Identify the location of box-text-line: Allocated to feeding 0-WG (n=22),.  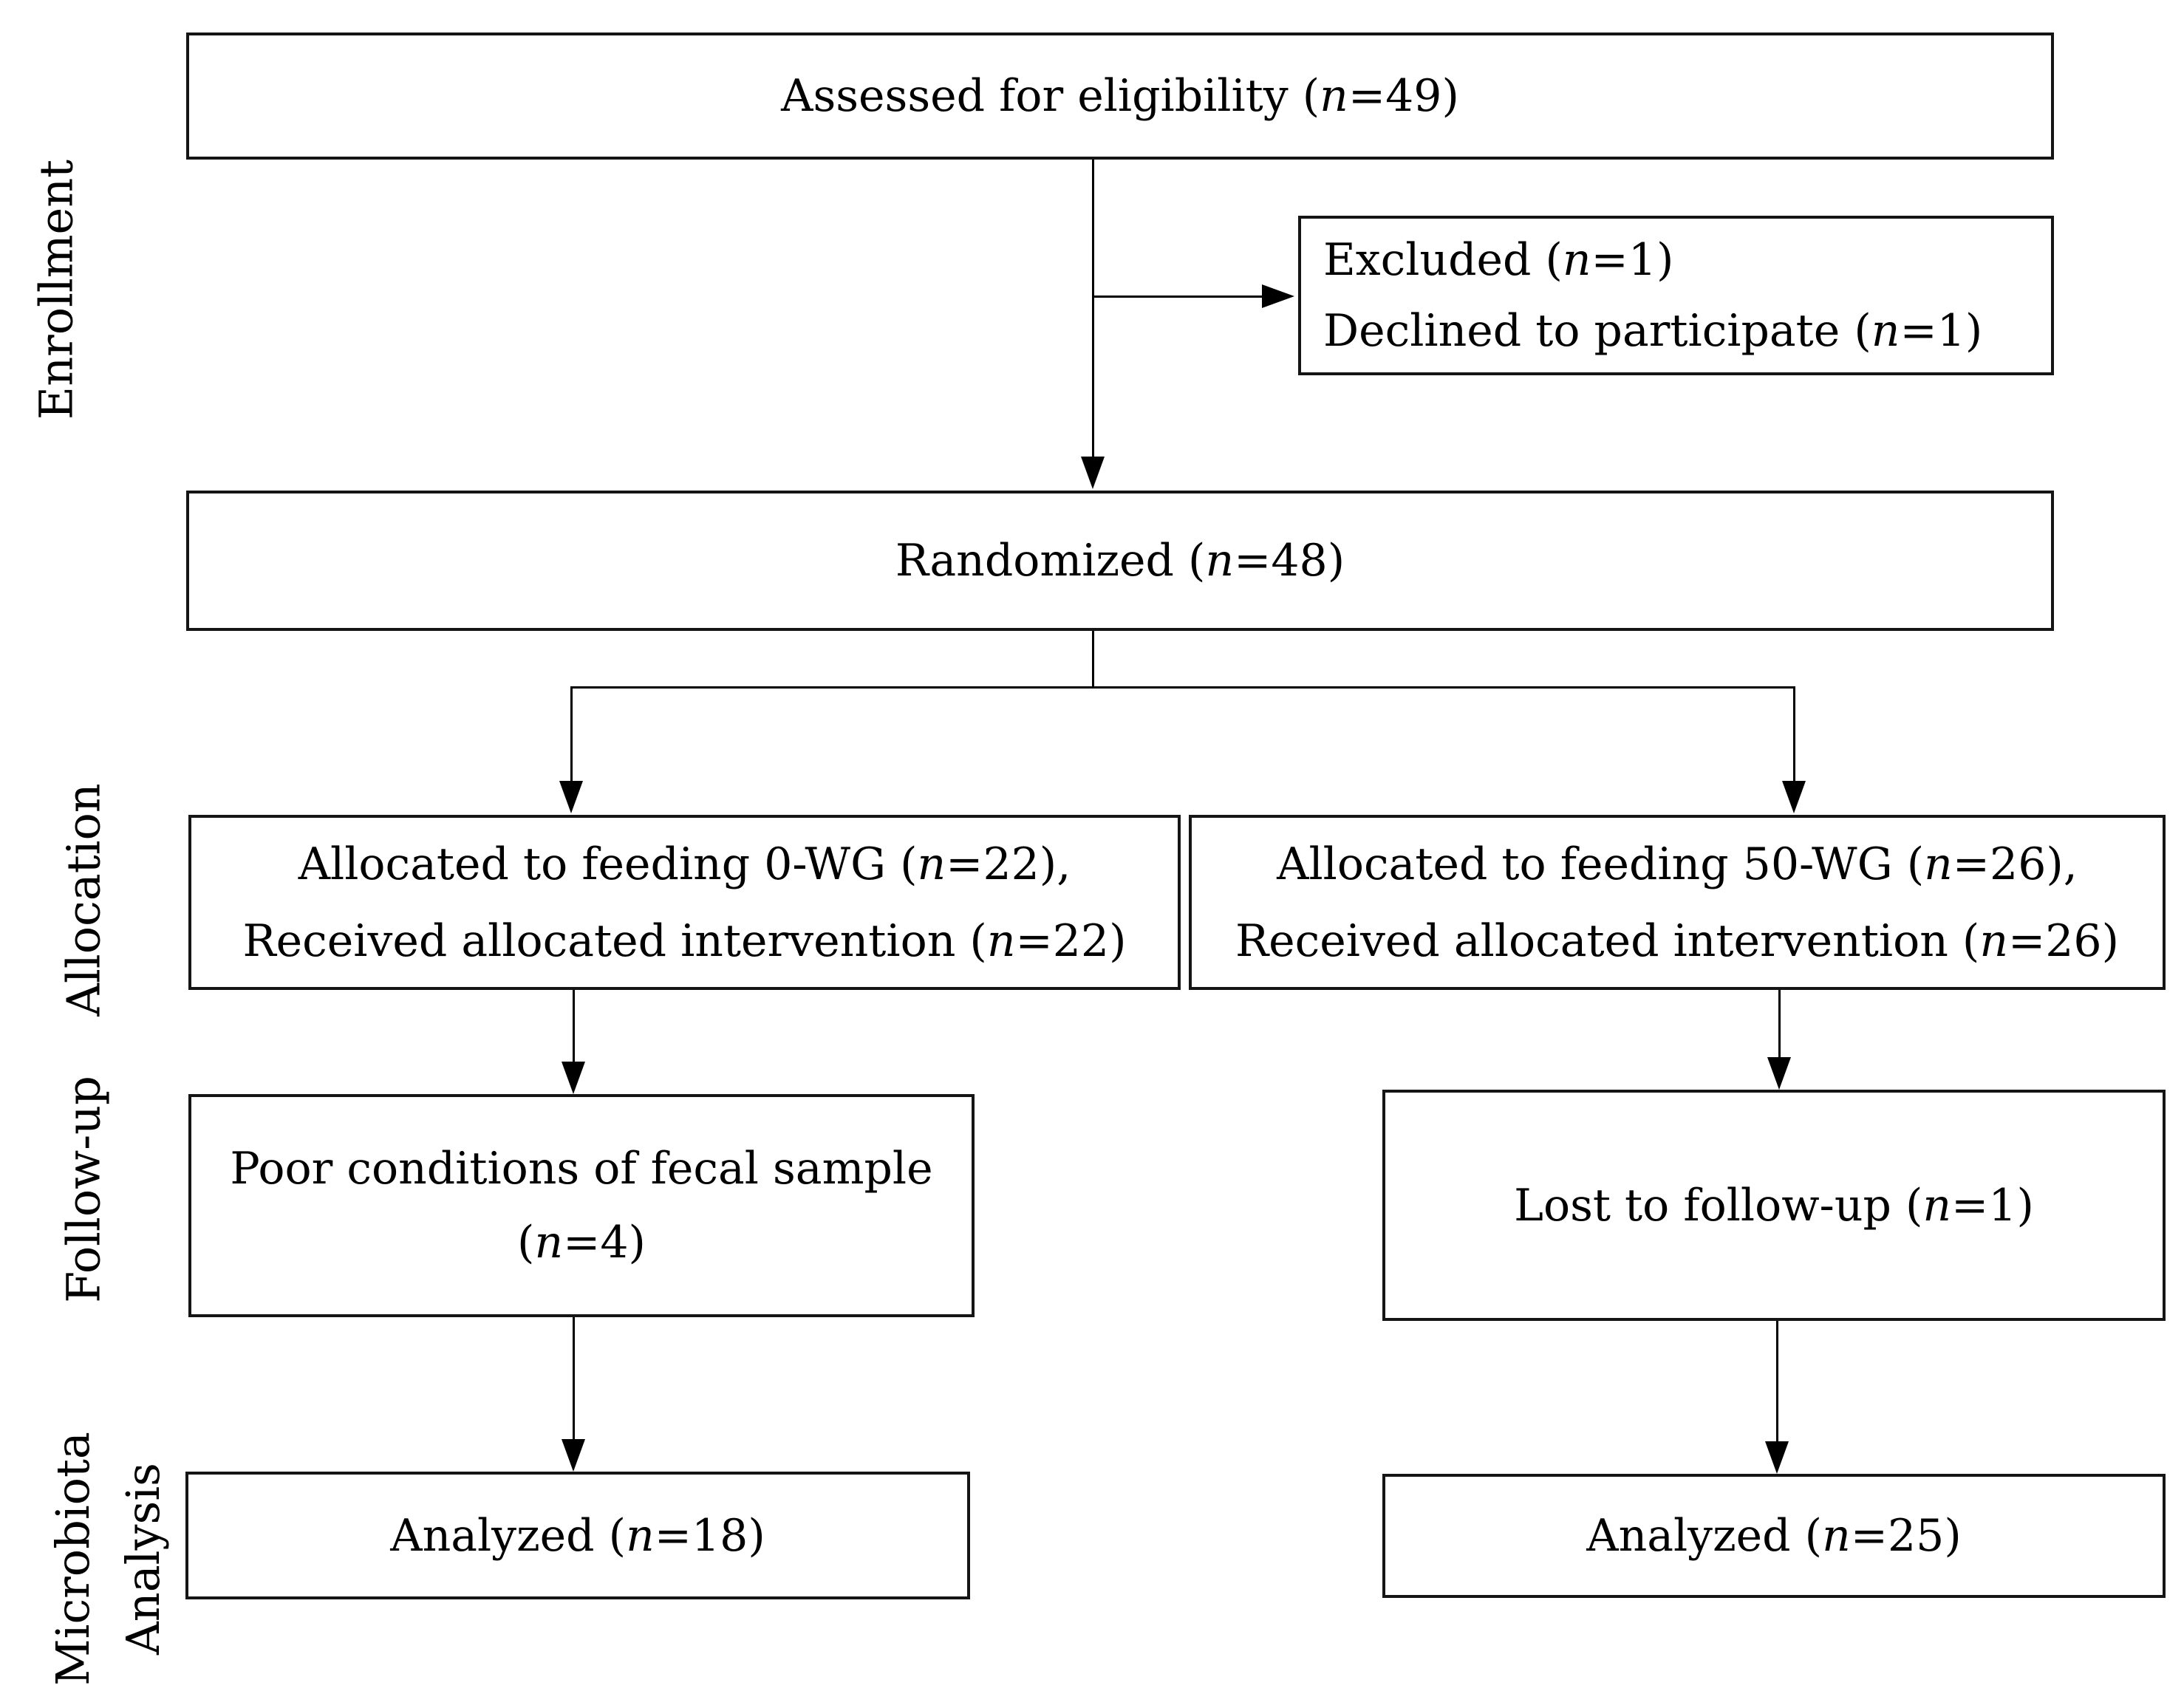
(685, 864).